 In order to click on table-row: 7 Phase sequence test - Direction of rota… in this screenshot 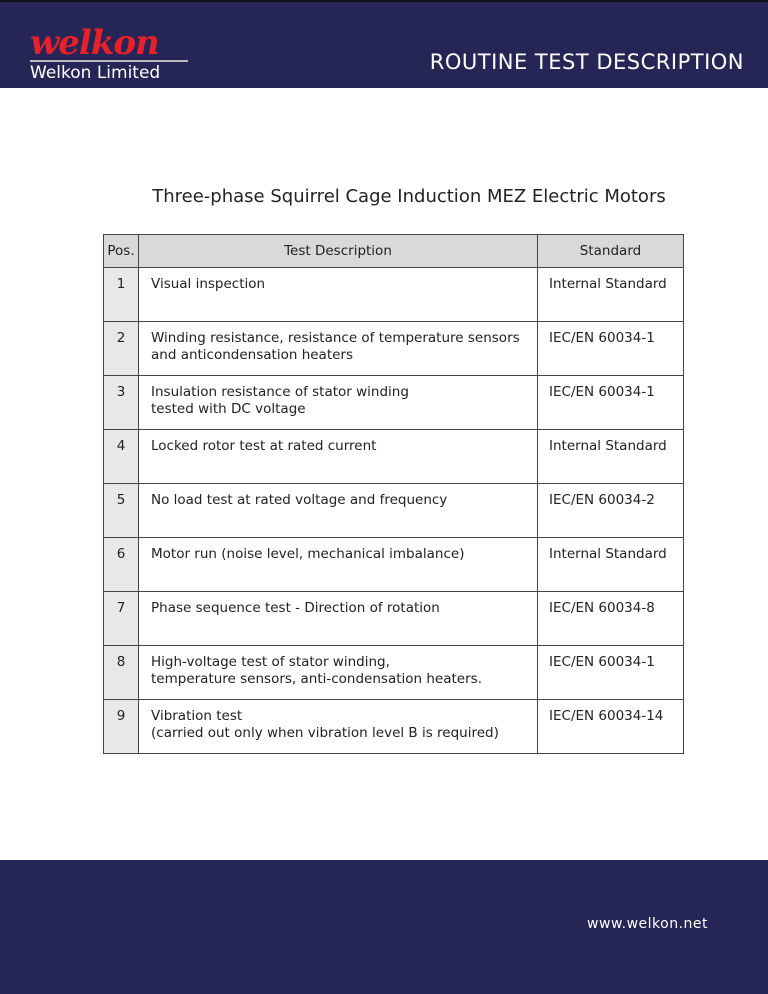, I will do `click(393, 618)`.